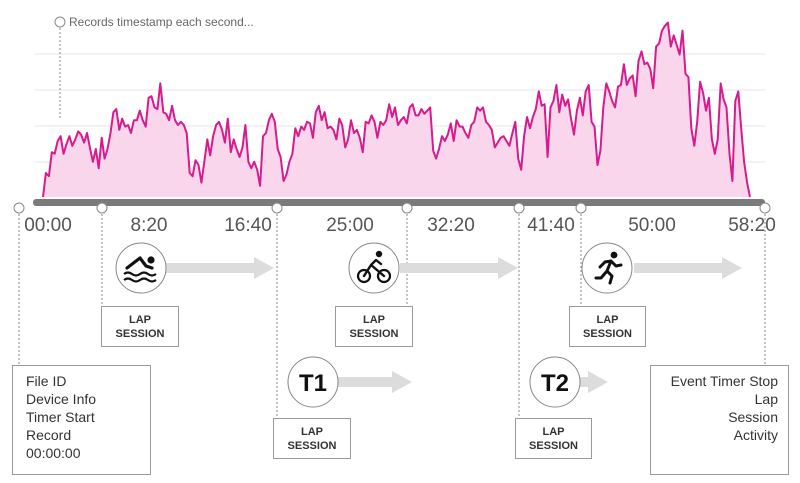  Describe the element at coordinates (248, 225) in the screenshot. I see `tick-label: 16:40` at that location.